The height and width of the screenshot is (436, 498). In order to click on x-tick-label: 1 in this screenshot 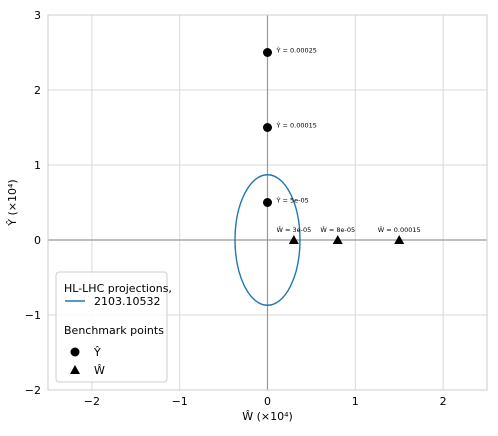, I will do `click(355, 401)`.